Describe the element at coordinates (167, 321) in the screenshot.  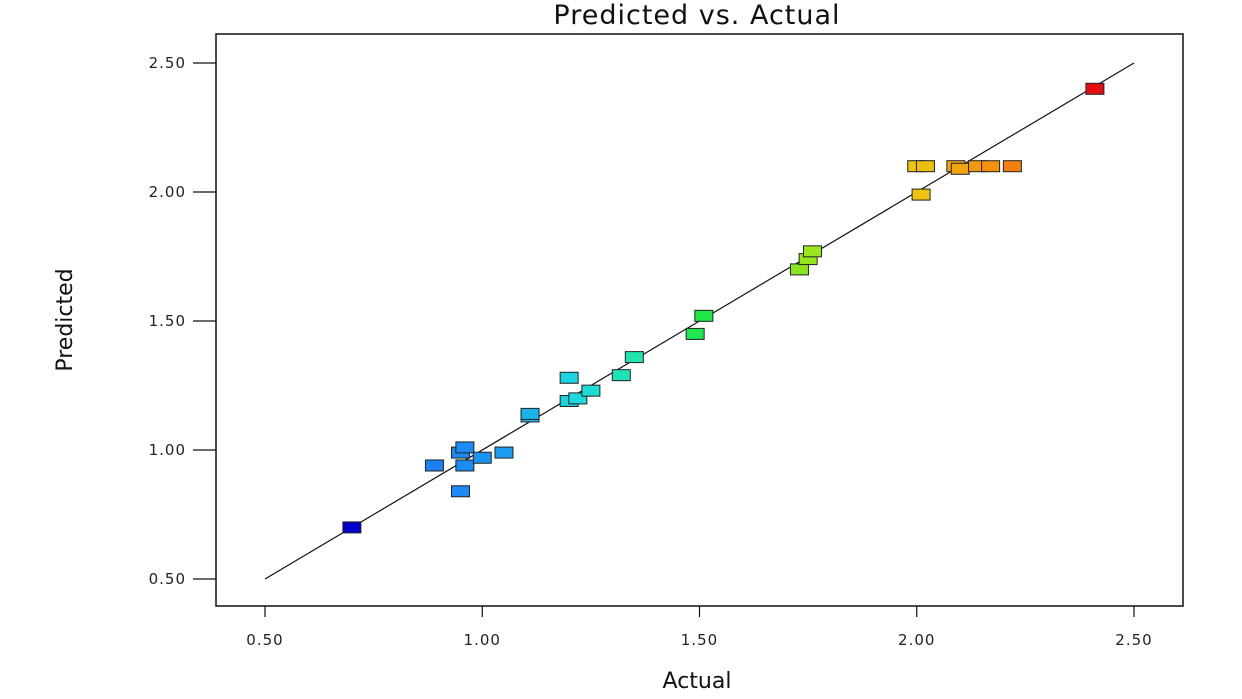
I see `y-tick-label: 1.50` at that location.